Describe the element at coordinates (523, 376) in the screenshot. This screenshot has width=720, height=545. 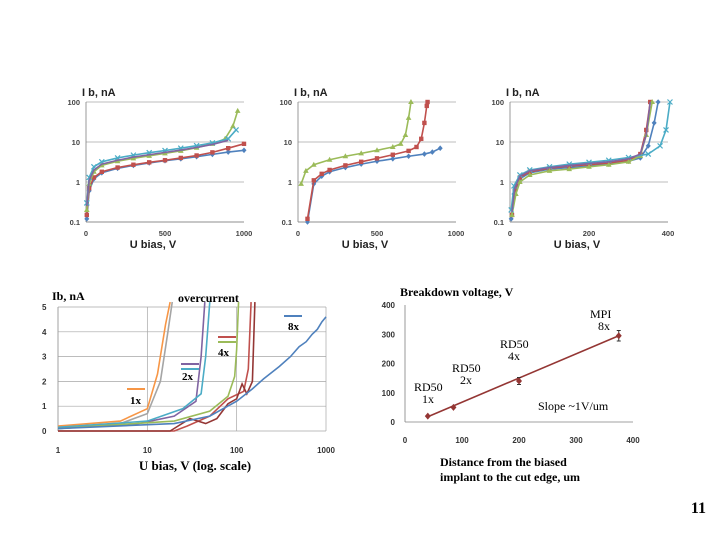
I see `fit-line` at that location.